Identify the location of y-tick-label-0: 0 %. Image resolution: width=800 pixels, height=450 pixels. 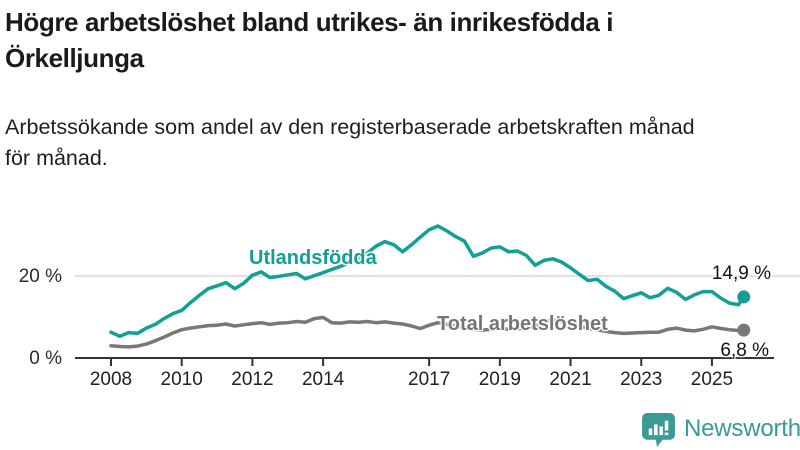
(45, 358).